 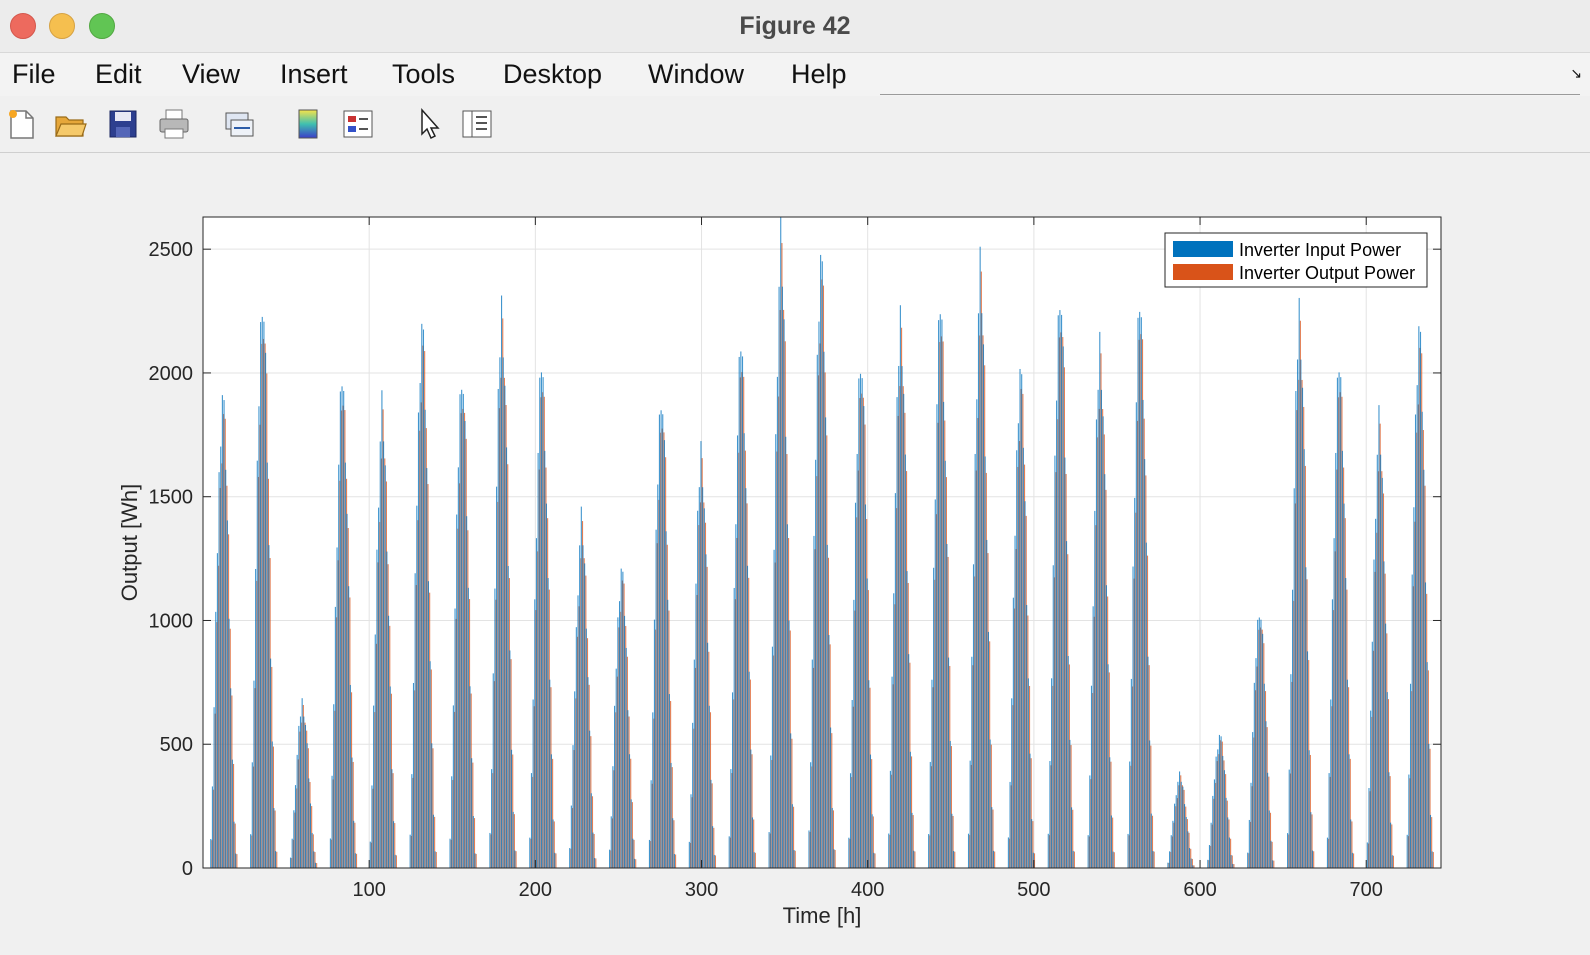 What do you see at coordinates (819, 74) in the screenshot?
I see `menu-help: Help` at bounding box center [819, 74].